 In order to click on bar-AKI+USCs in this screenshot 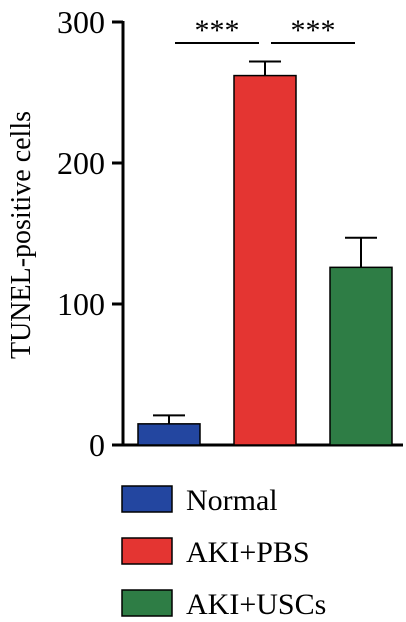, I will do `click(361, 356)`.